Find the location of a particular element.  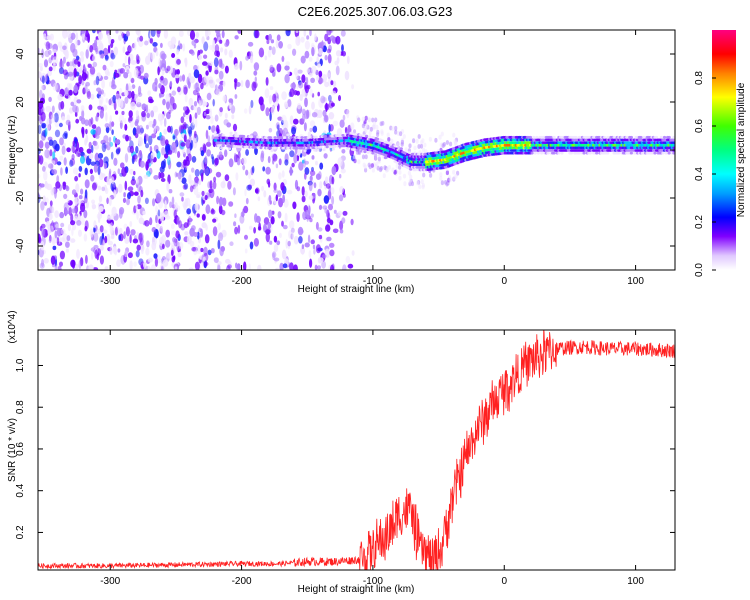

snr-y-label: SNR (10 * v/v) is located at coordinates (12, 450).